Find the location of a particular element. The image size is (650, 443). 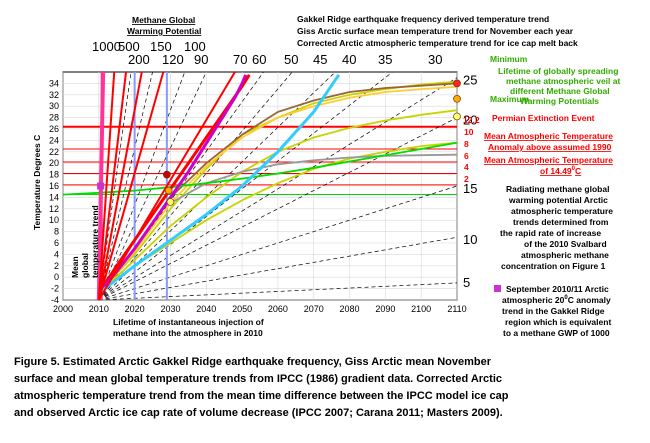

x-tick-label: 2020 is located at coordinates (135, 309).